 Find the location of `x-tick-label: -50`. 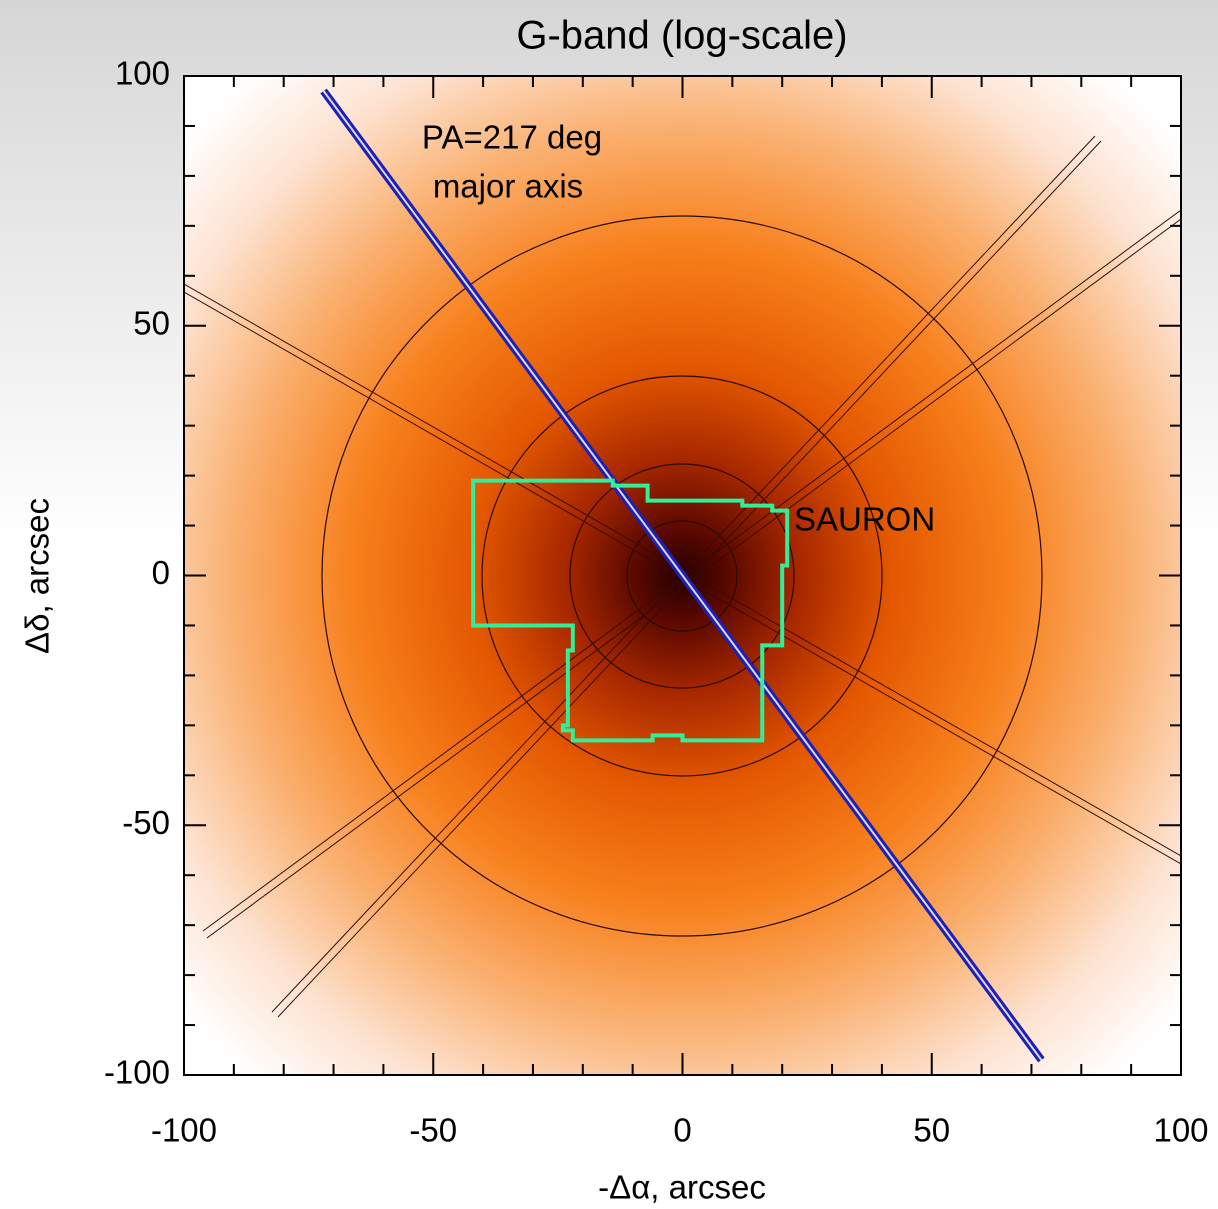

x-tick-label: -50 is located at coordinates (433, 1130).